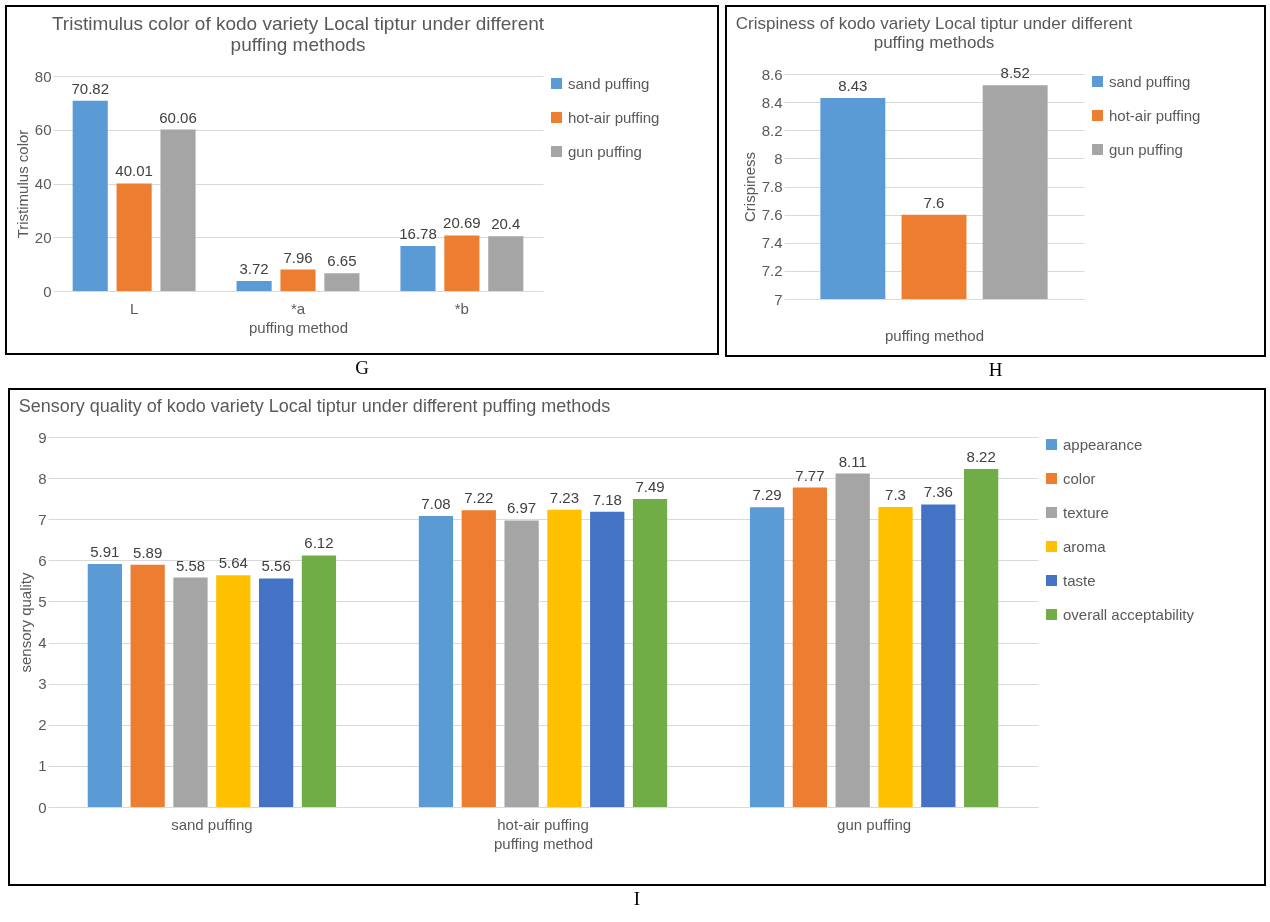  What do you see at coordinates (298, 308) in the screenshot?
I see `x-tick-label: *a` at bounding box center [298, 308].